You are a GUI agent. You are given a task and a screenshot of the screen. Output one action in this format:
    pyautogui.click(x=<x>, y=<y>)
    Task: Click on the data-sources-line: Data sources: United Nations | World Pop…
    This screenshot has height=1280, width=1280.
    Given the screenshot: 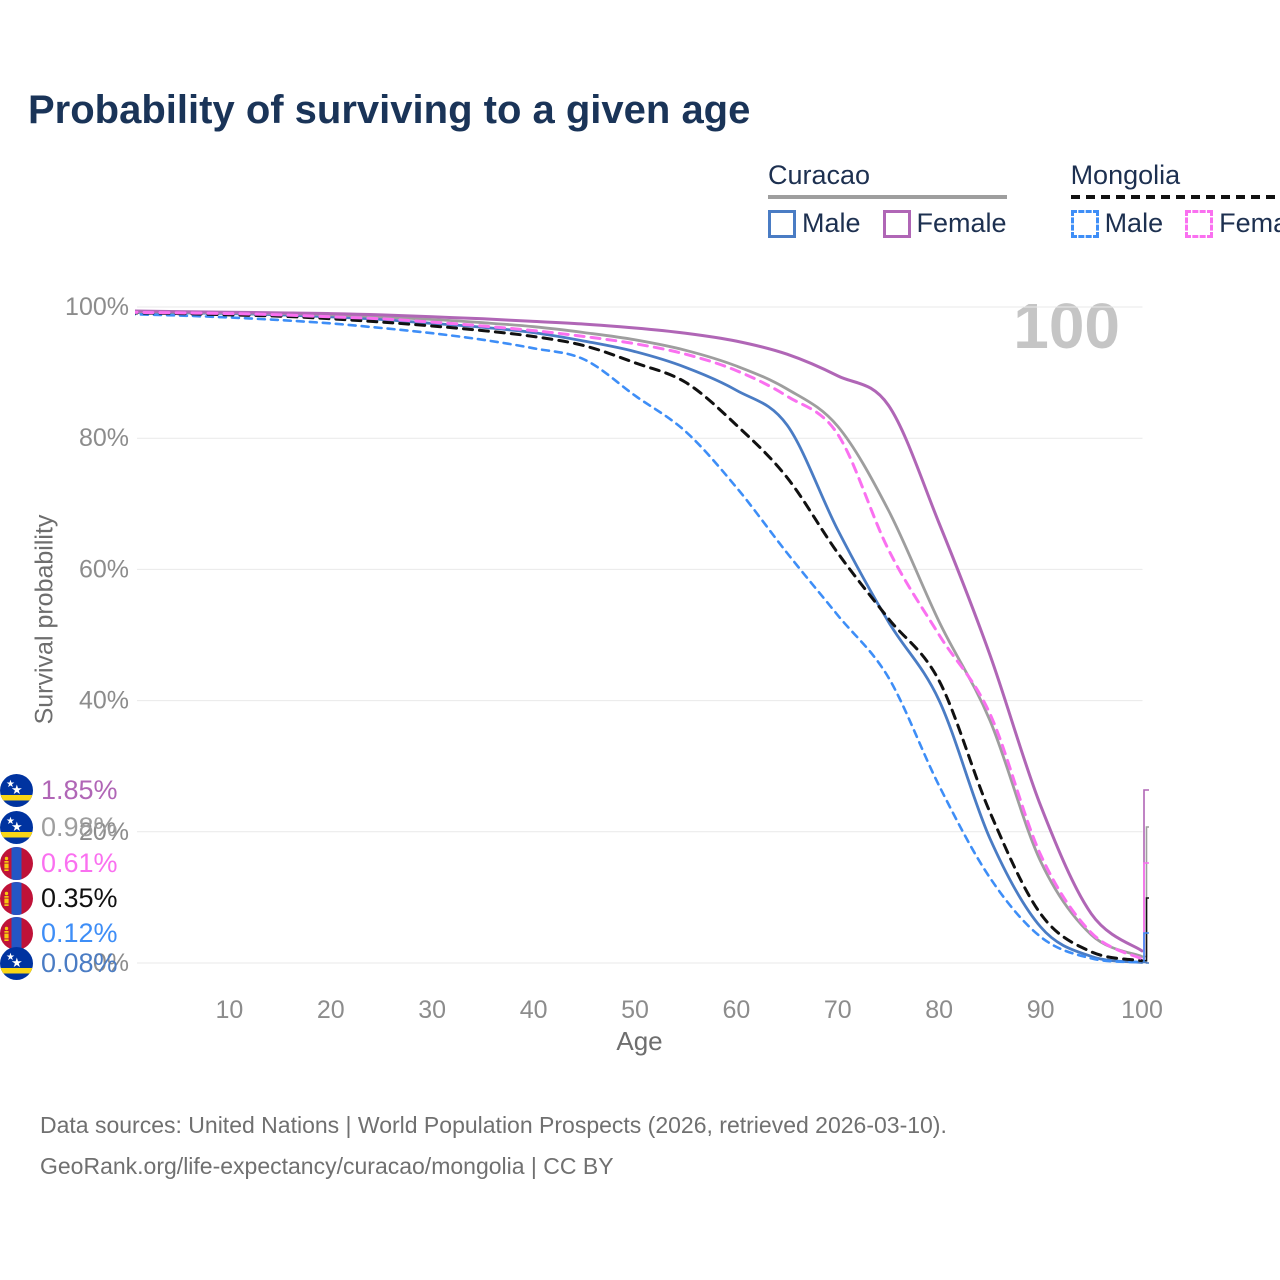 What is the action you would take?
    pyautogui.click(x=493, y=1125)
    